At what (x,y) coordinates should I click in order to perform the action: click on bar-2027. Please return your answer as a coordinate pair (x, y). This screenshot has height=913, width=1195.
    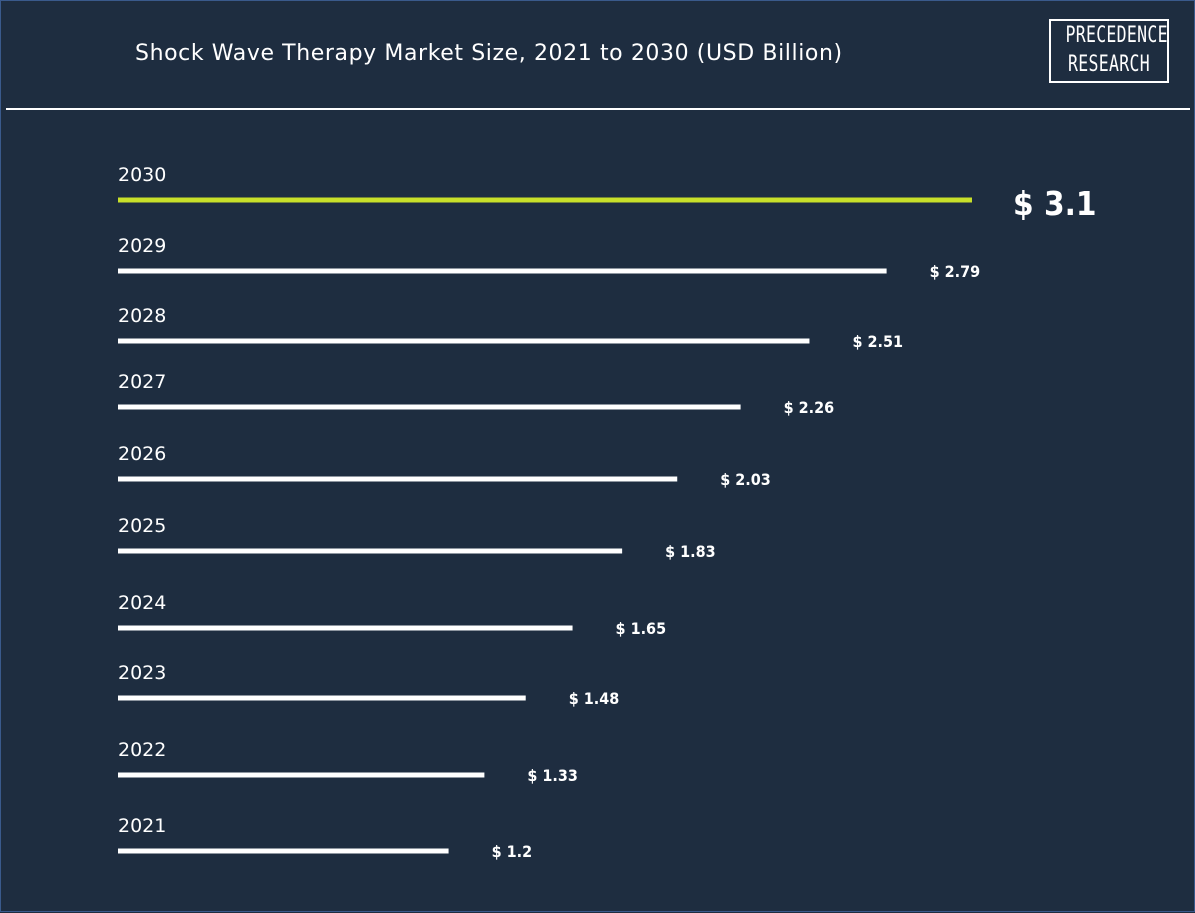
    Looking at the image, I should click on (429, 407).